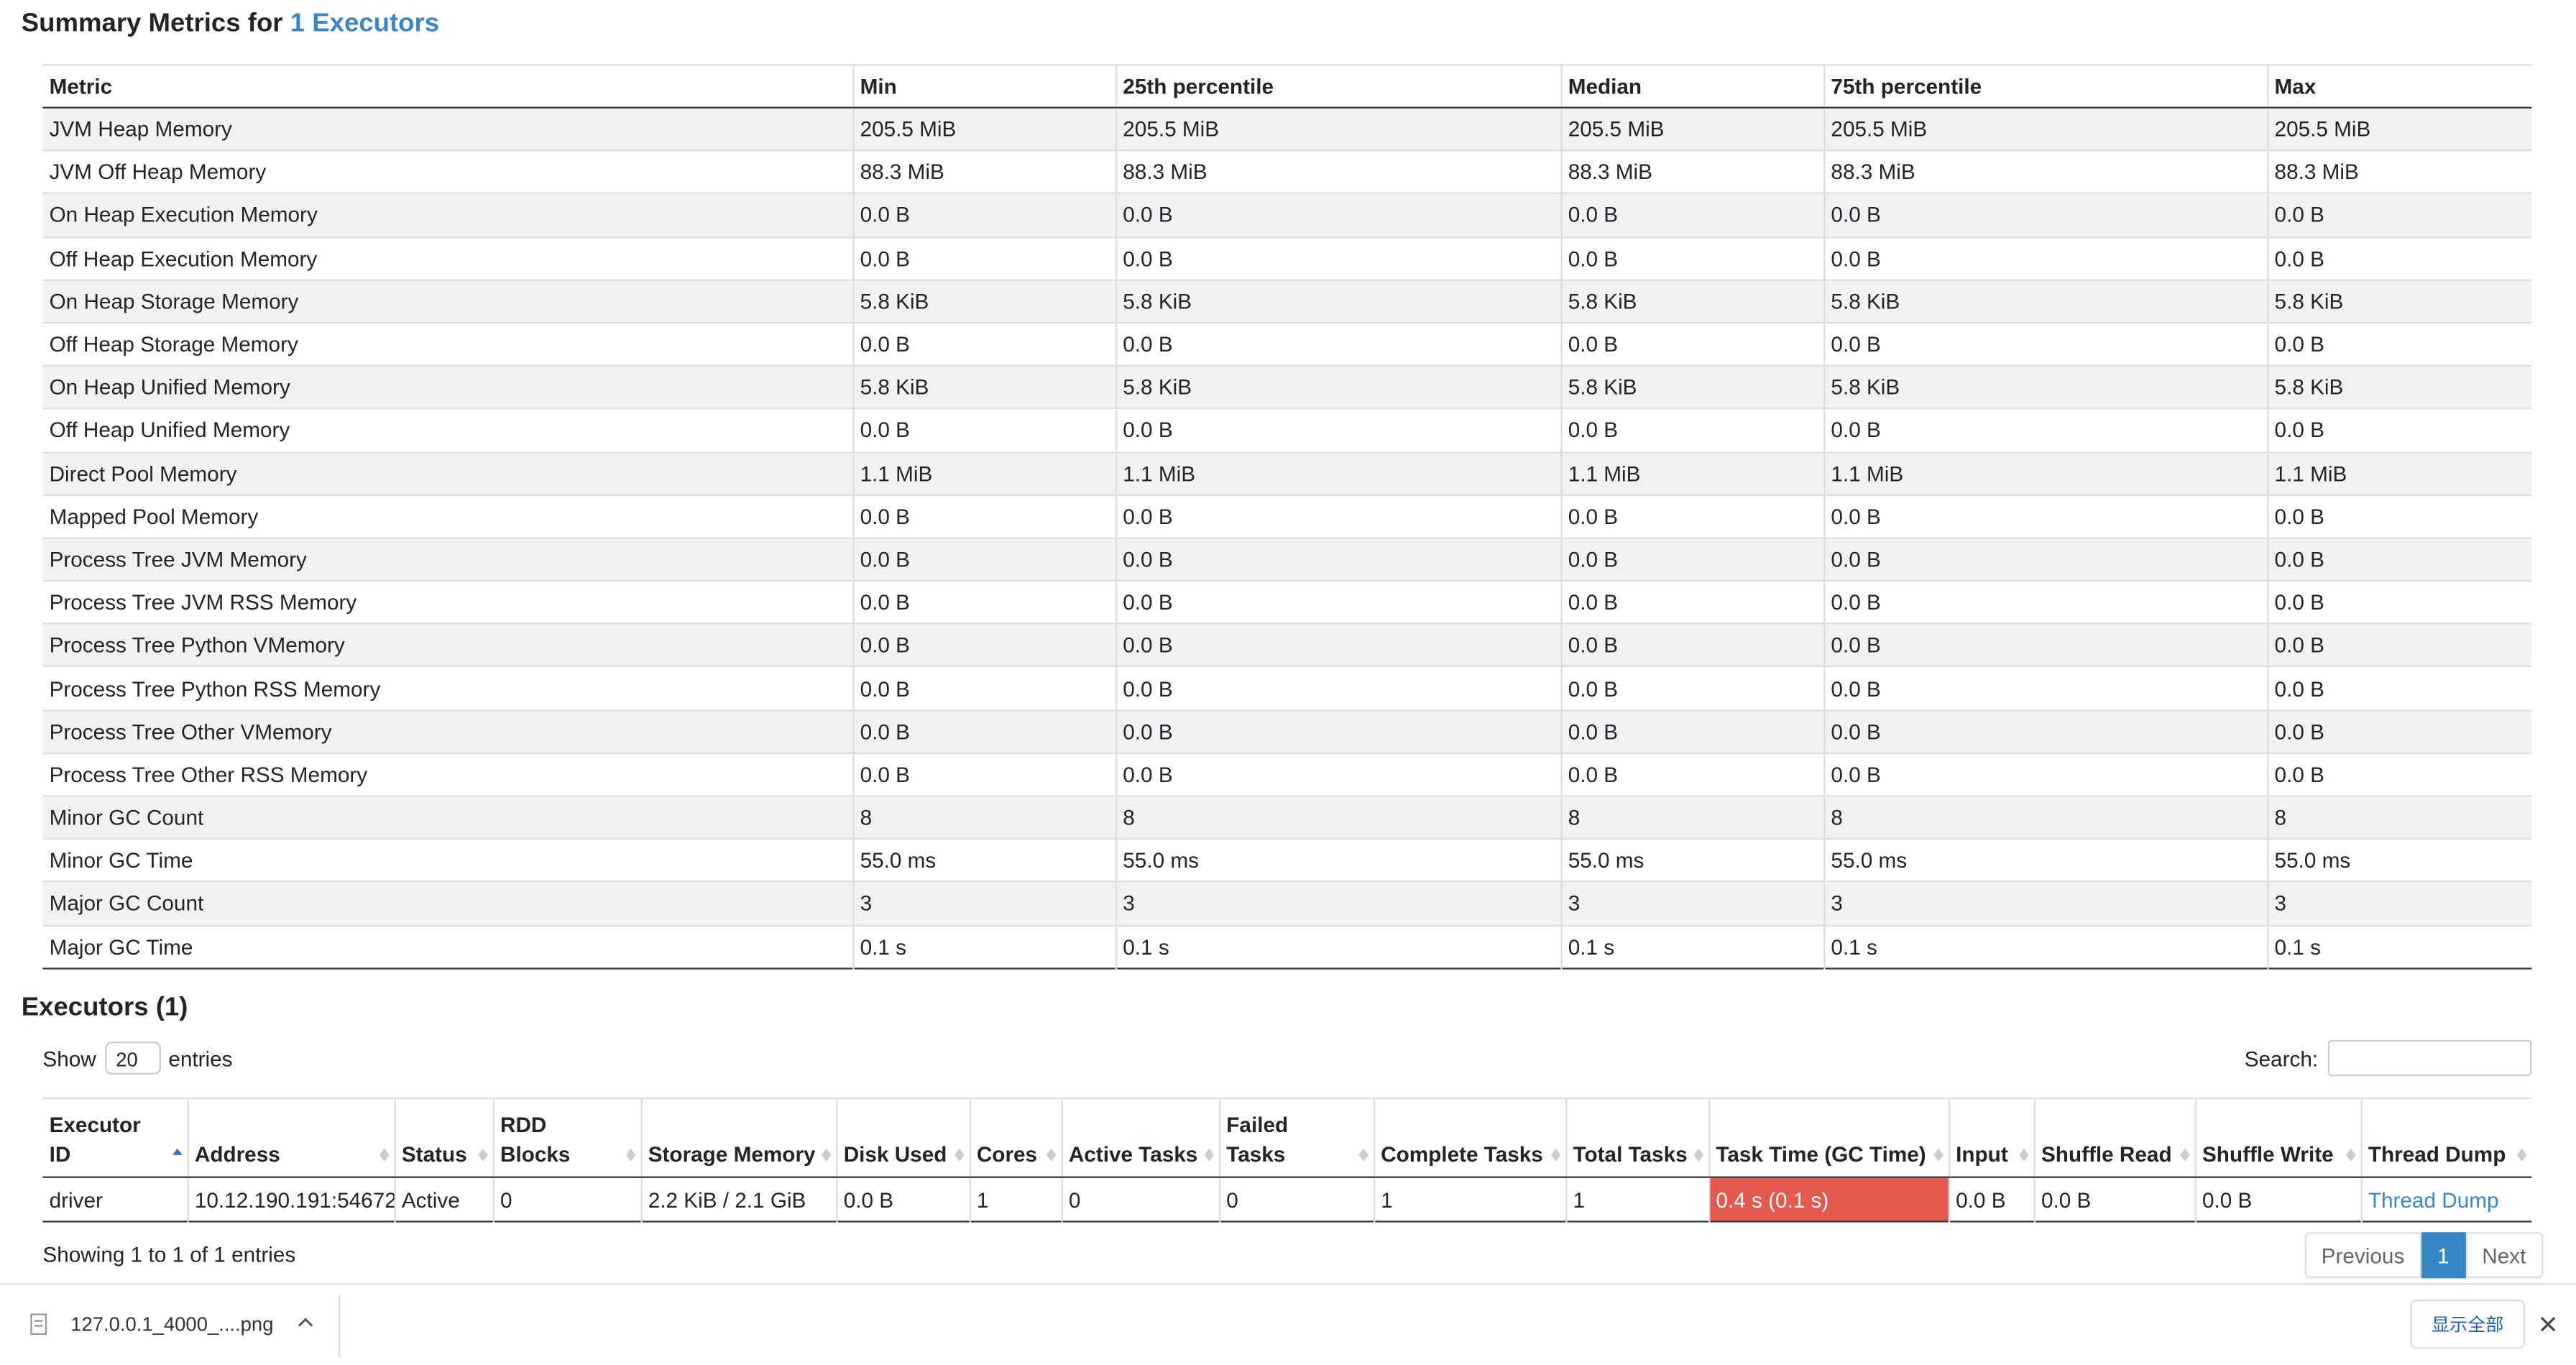 This screenshot has width=2576, height=1365. Describe the element at coordinates (306, 1322) in the screenshot. I see `expand-icon` at that location.